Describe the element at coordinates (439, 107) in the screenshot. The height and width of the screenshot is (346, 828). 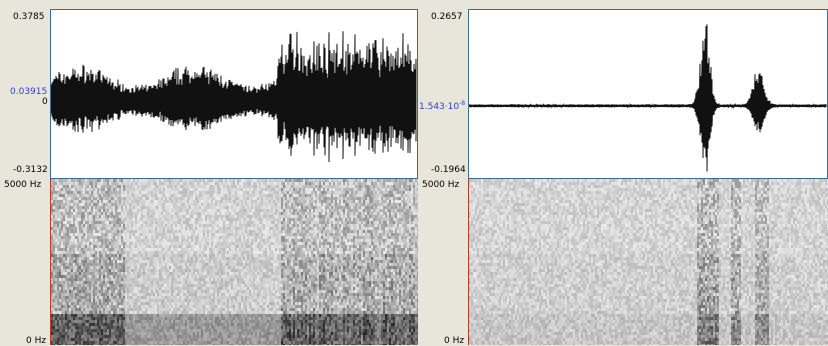
I see `right-wave-cursor-mantissa: 1.543·10` at that location.